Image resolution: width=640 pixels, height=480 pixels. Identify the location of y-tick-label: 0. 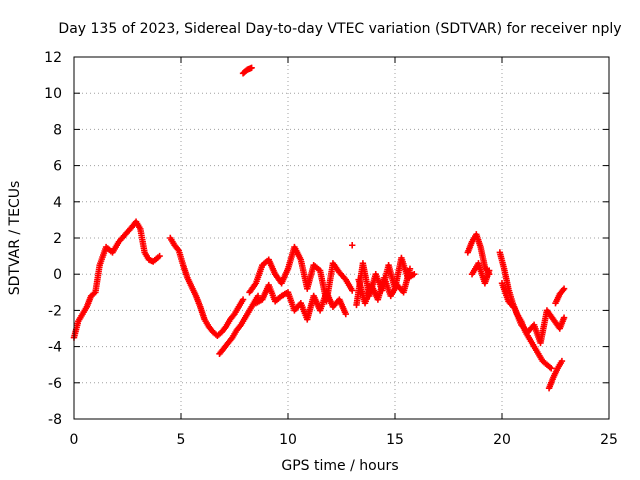
(57, 275).